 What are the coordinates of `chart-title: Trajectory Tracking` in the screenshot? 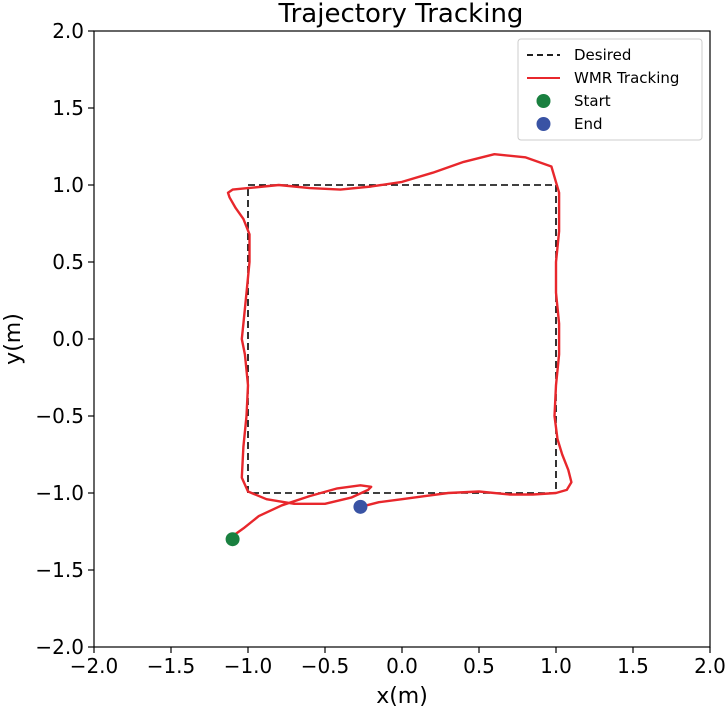 It's located at (401, 14).